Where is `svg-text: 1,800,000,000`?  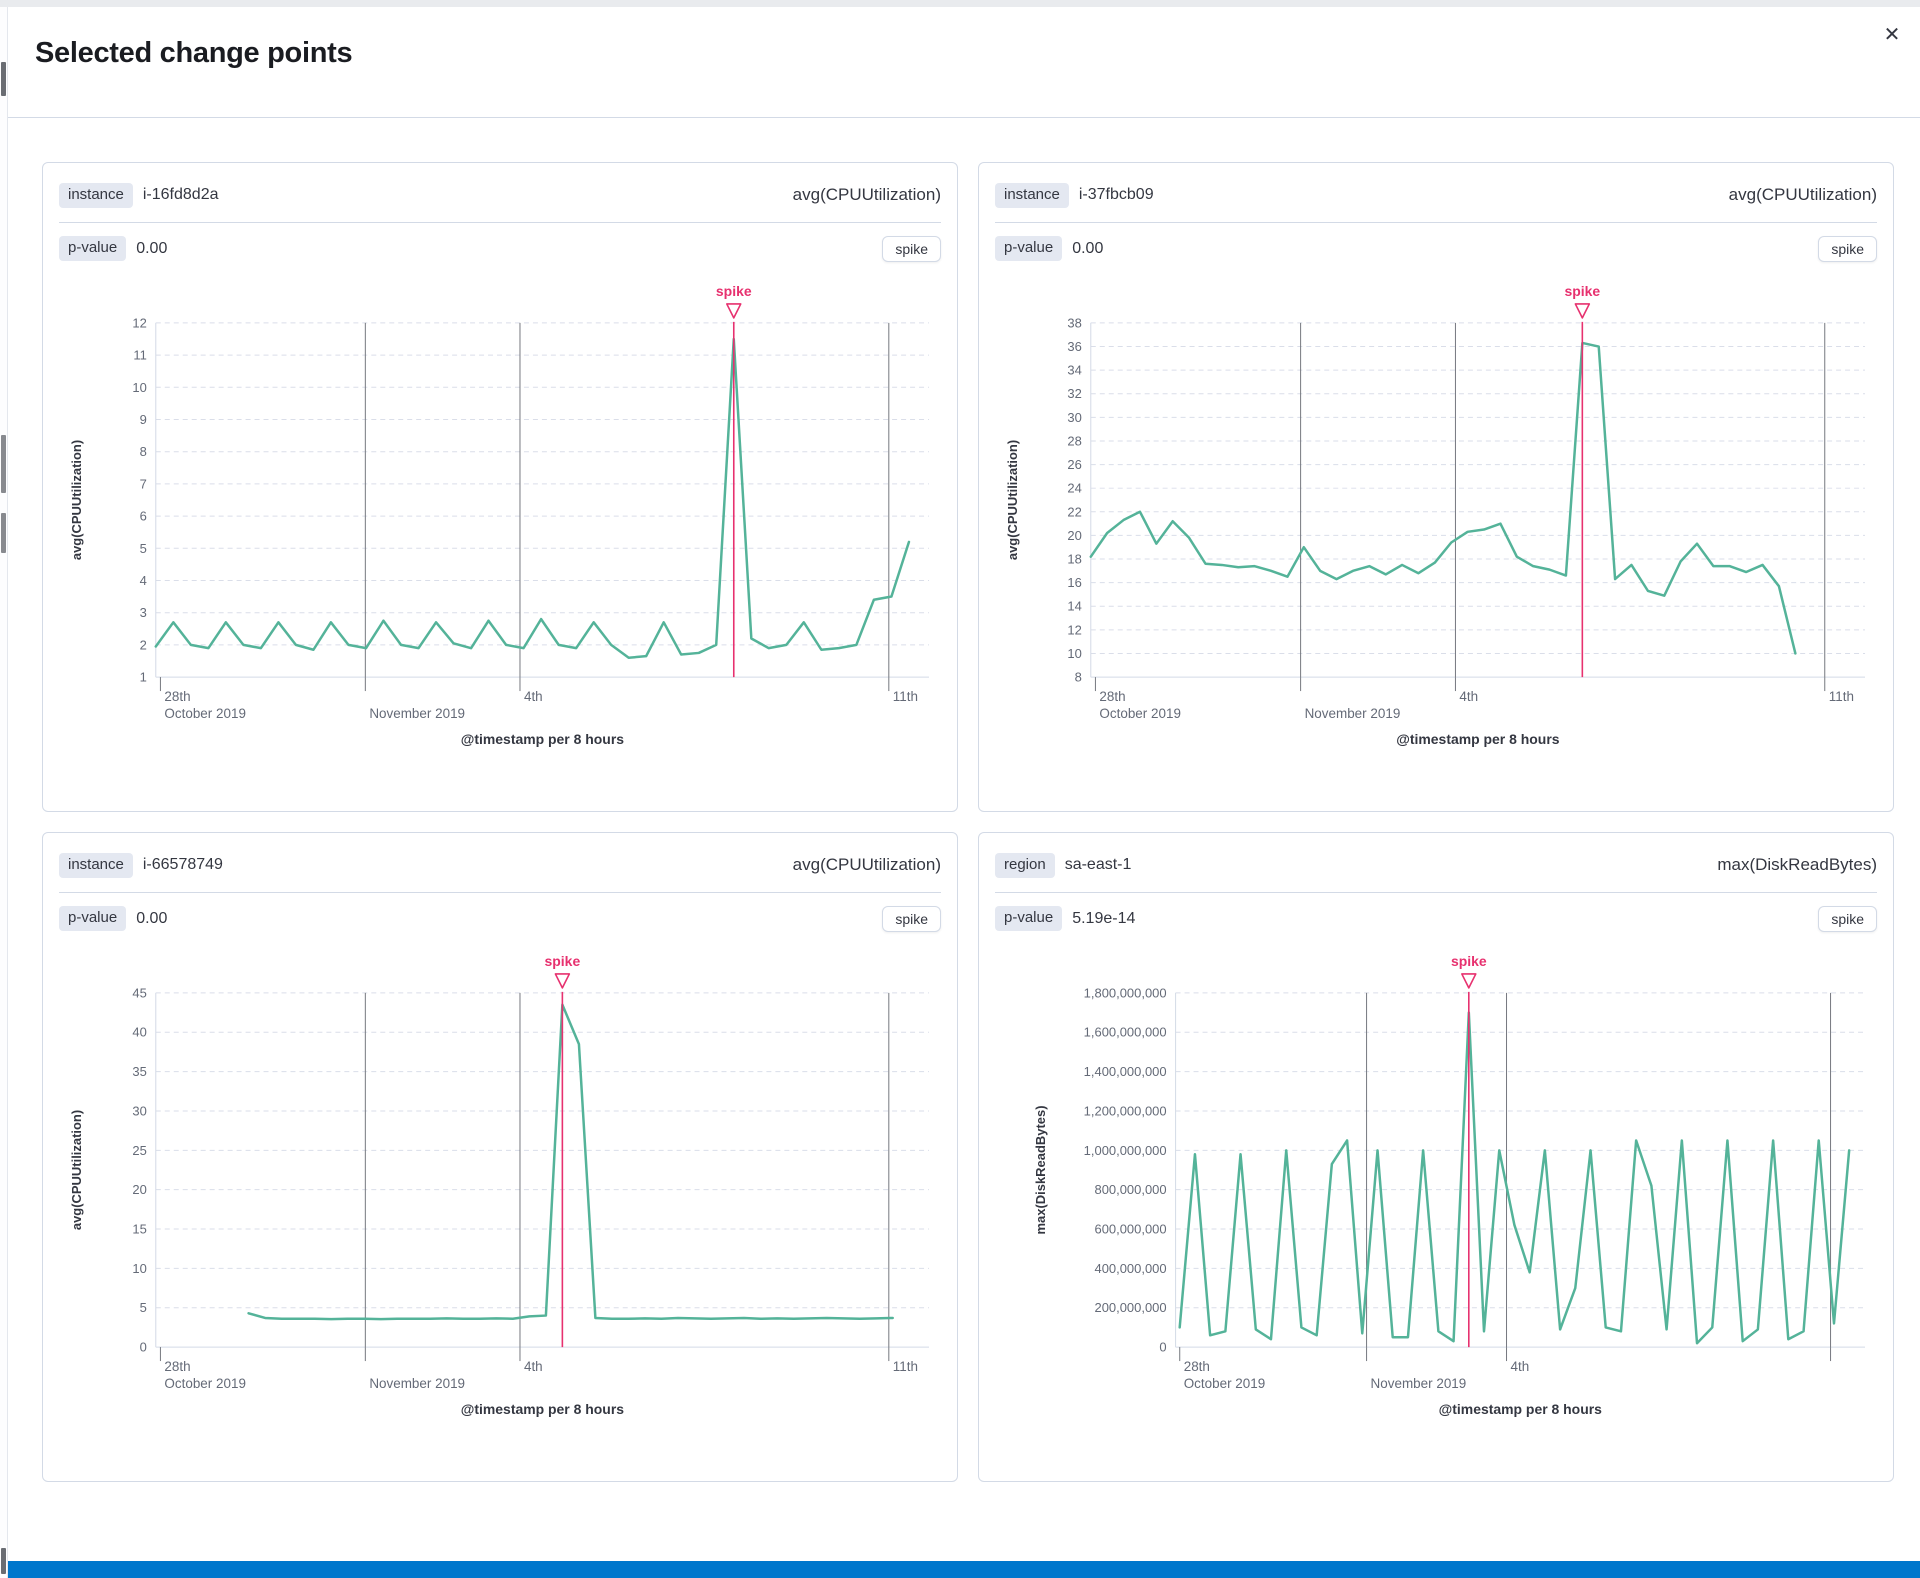 svg-text: 1,800,000,000 is located at coordinates (1125, 992).